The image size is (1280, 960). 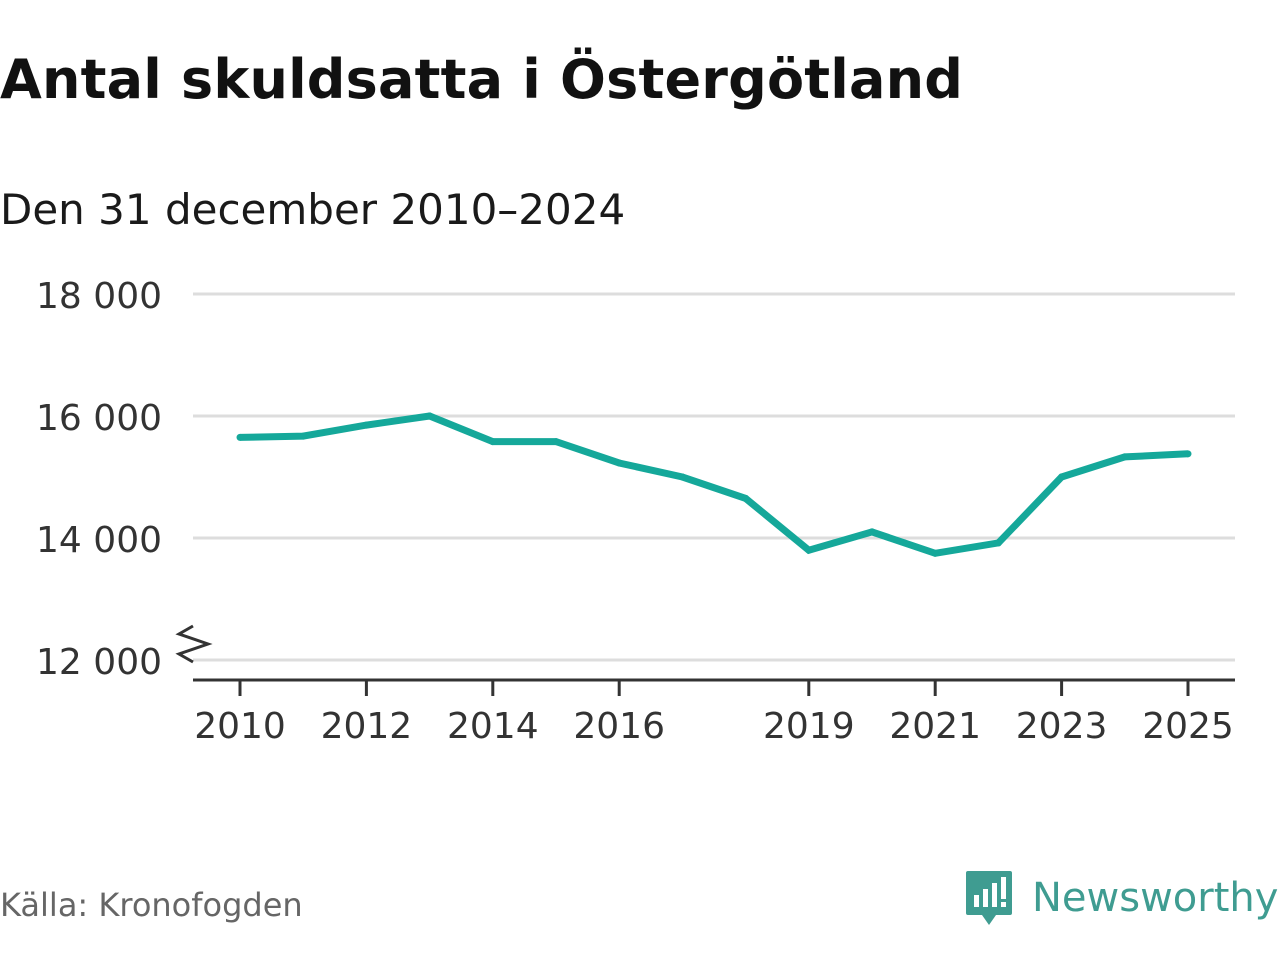 What do you see at coordinates (151, 905) in the screenshot?
I see `source-note: Källa: Kronofogden` at bounding box center [151, 905].